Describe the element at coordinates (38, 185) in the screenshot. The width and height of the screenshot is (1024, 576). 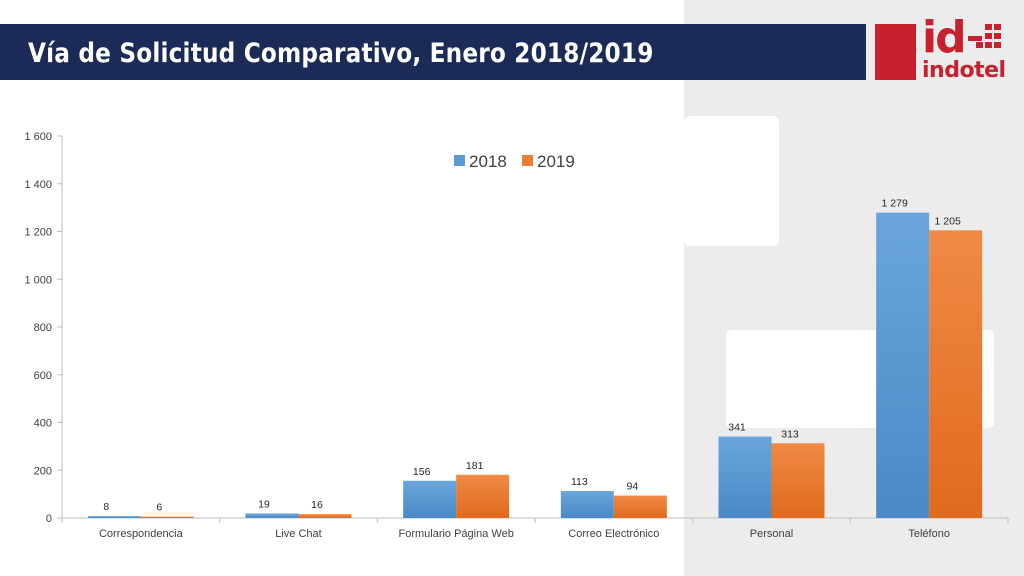
I see `y-tick-label: 1 400` at that location.